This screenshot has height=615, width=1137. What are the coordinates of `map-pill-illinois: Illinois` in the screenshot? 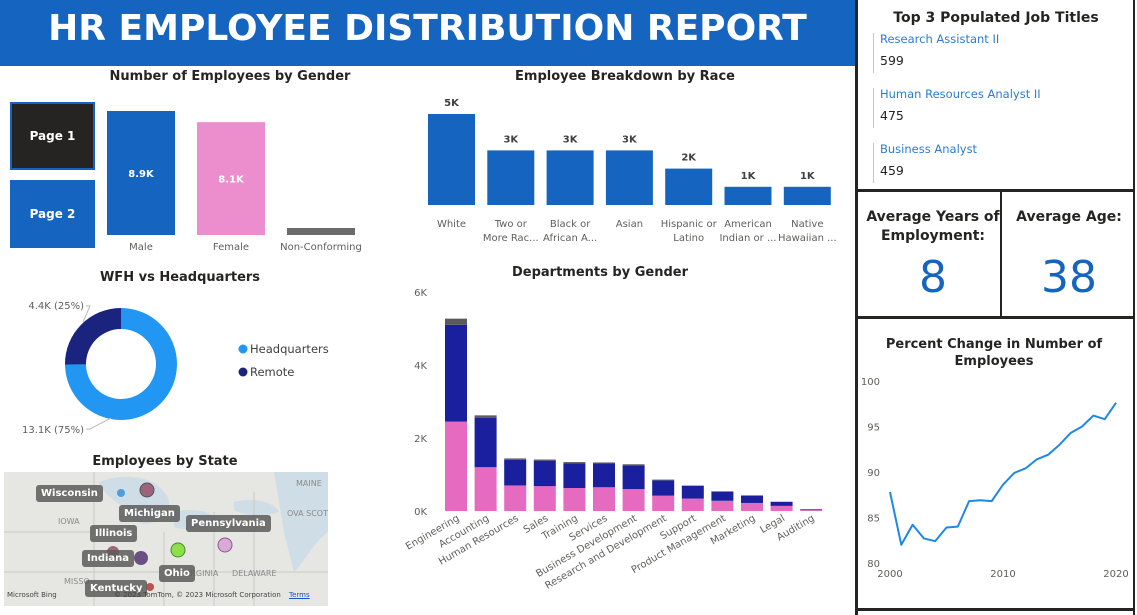 It's located at (114, 533).